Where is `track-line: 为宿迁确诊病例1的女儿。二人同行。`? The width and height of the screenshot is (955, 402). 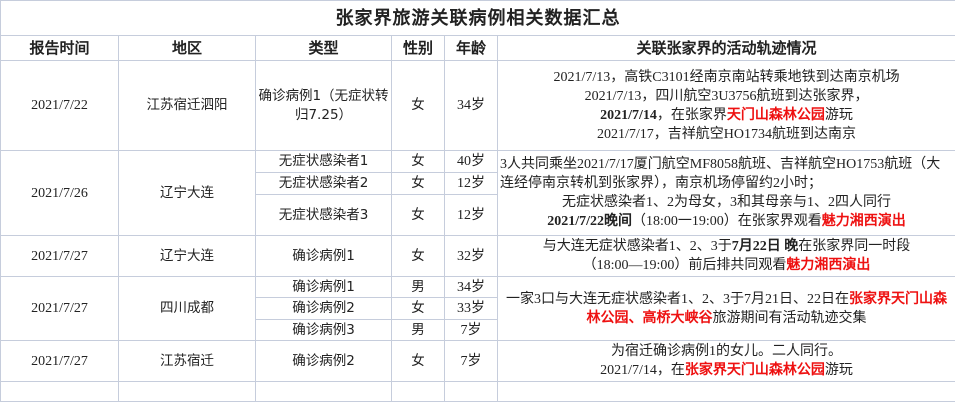
track-line: 为宿迁确诊病例1的女儿。二人同行。 is located at coordinates (727, 351).